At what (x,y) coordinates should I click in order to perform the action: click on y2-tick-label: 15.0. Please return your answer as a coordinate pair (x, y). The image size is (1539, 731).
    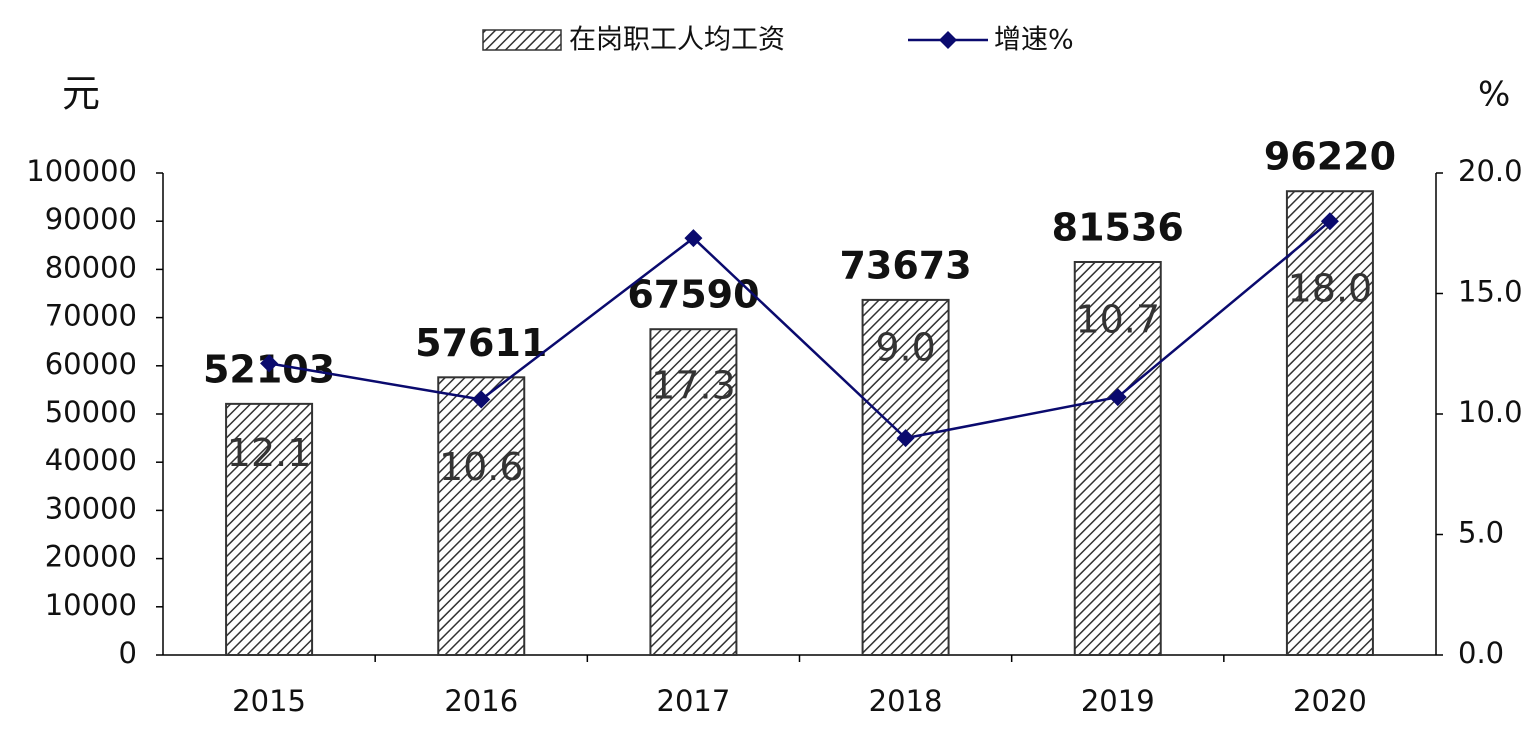
    Looking at the image, I should click on (1490, 292).